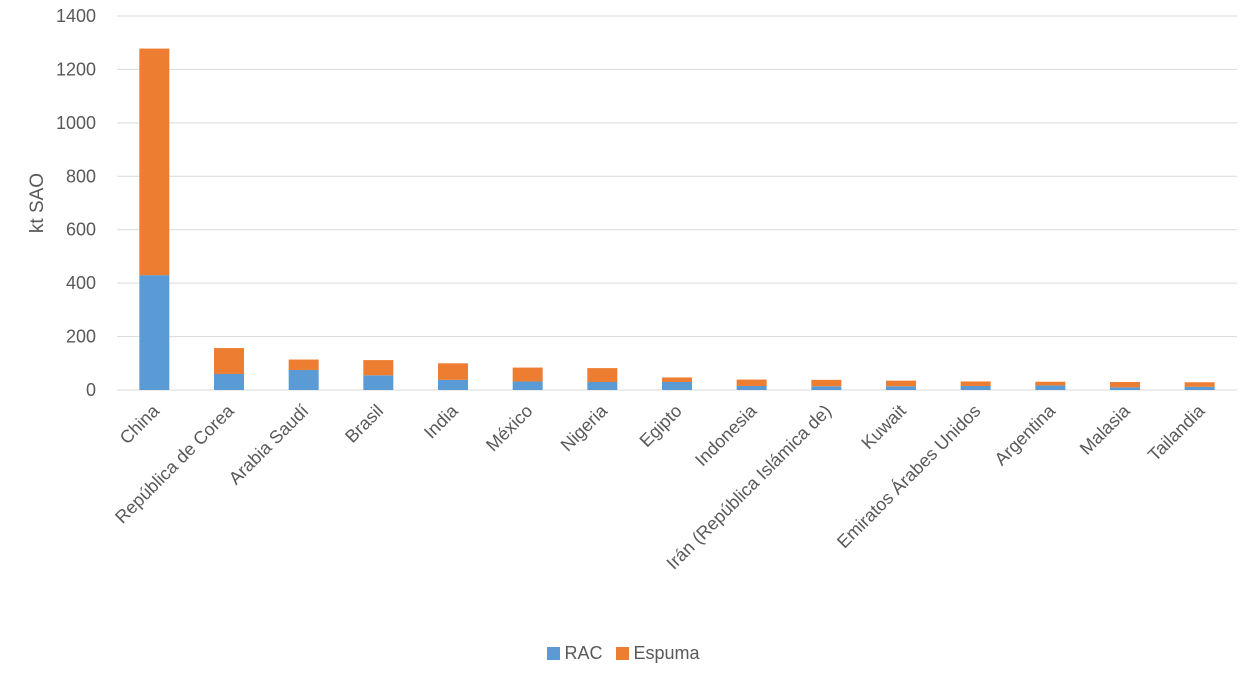 The image size is (1247, 674). I want to click on legend-swatch-rac, so click(554, 653).